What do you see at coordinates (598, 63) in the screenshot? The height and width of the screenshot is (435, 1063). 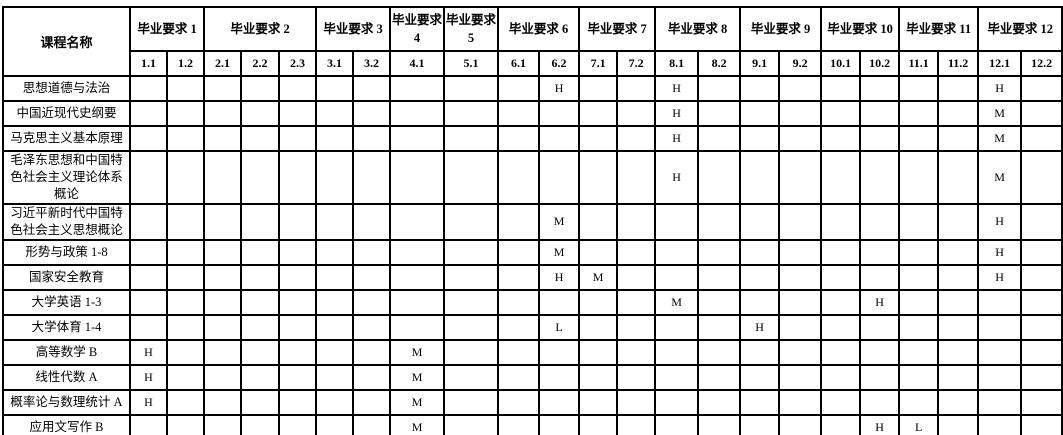 I see `indicator-header-7-1: 7.1` at bounding box center [598, 63].